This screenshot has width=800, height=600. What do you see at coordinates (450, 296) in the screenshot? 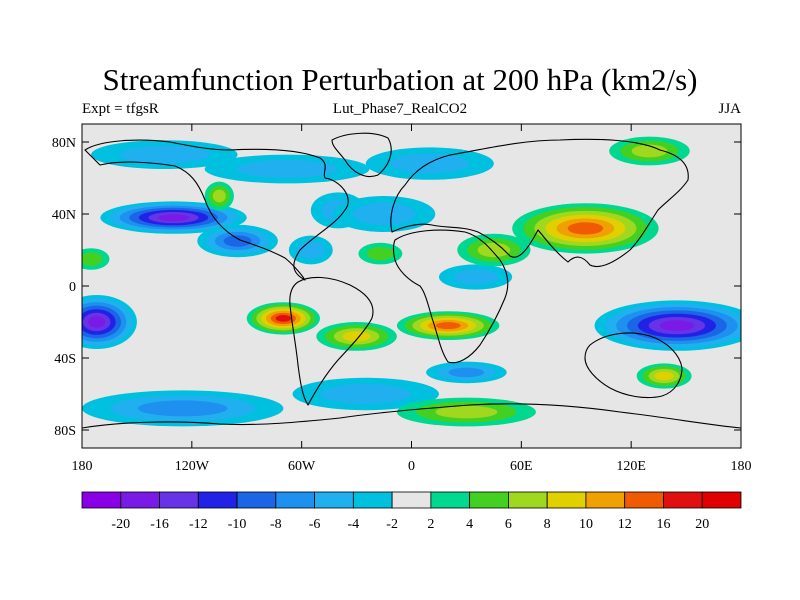
I see `coastline-africa` at bounding box center [450, 296].